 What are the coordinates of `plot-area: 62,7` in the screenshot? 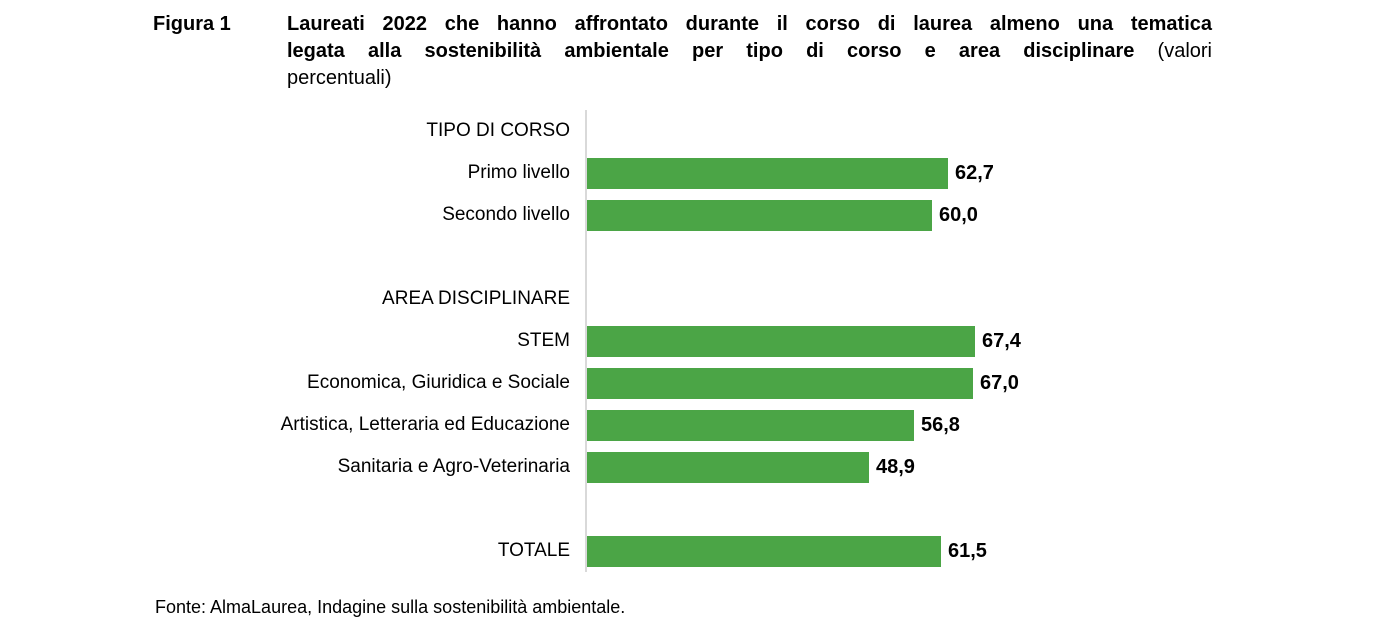 It's located at (979, 173).